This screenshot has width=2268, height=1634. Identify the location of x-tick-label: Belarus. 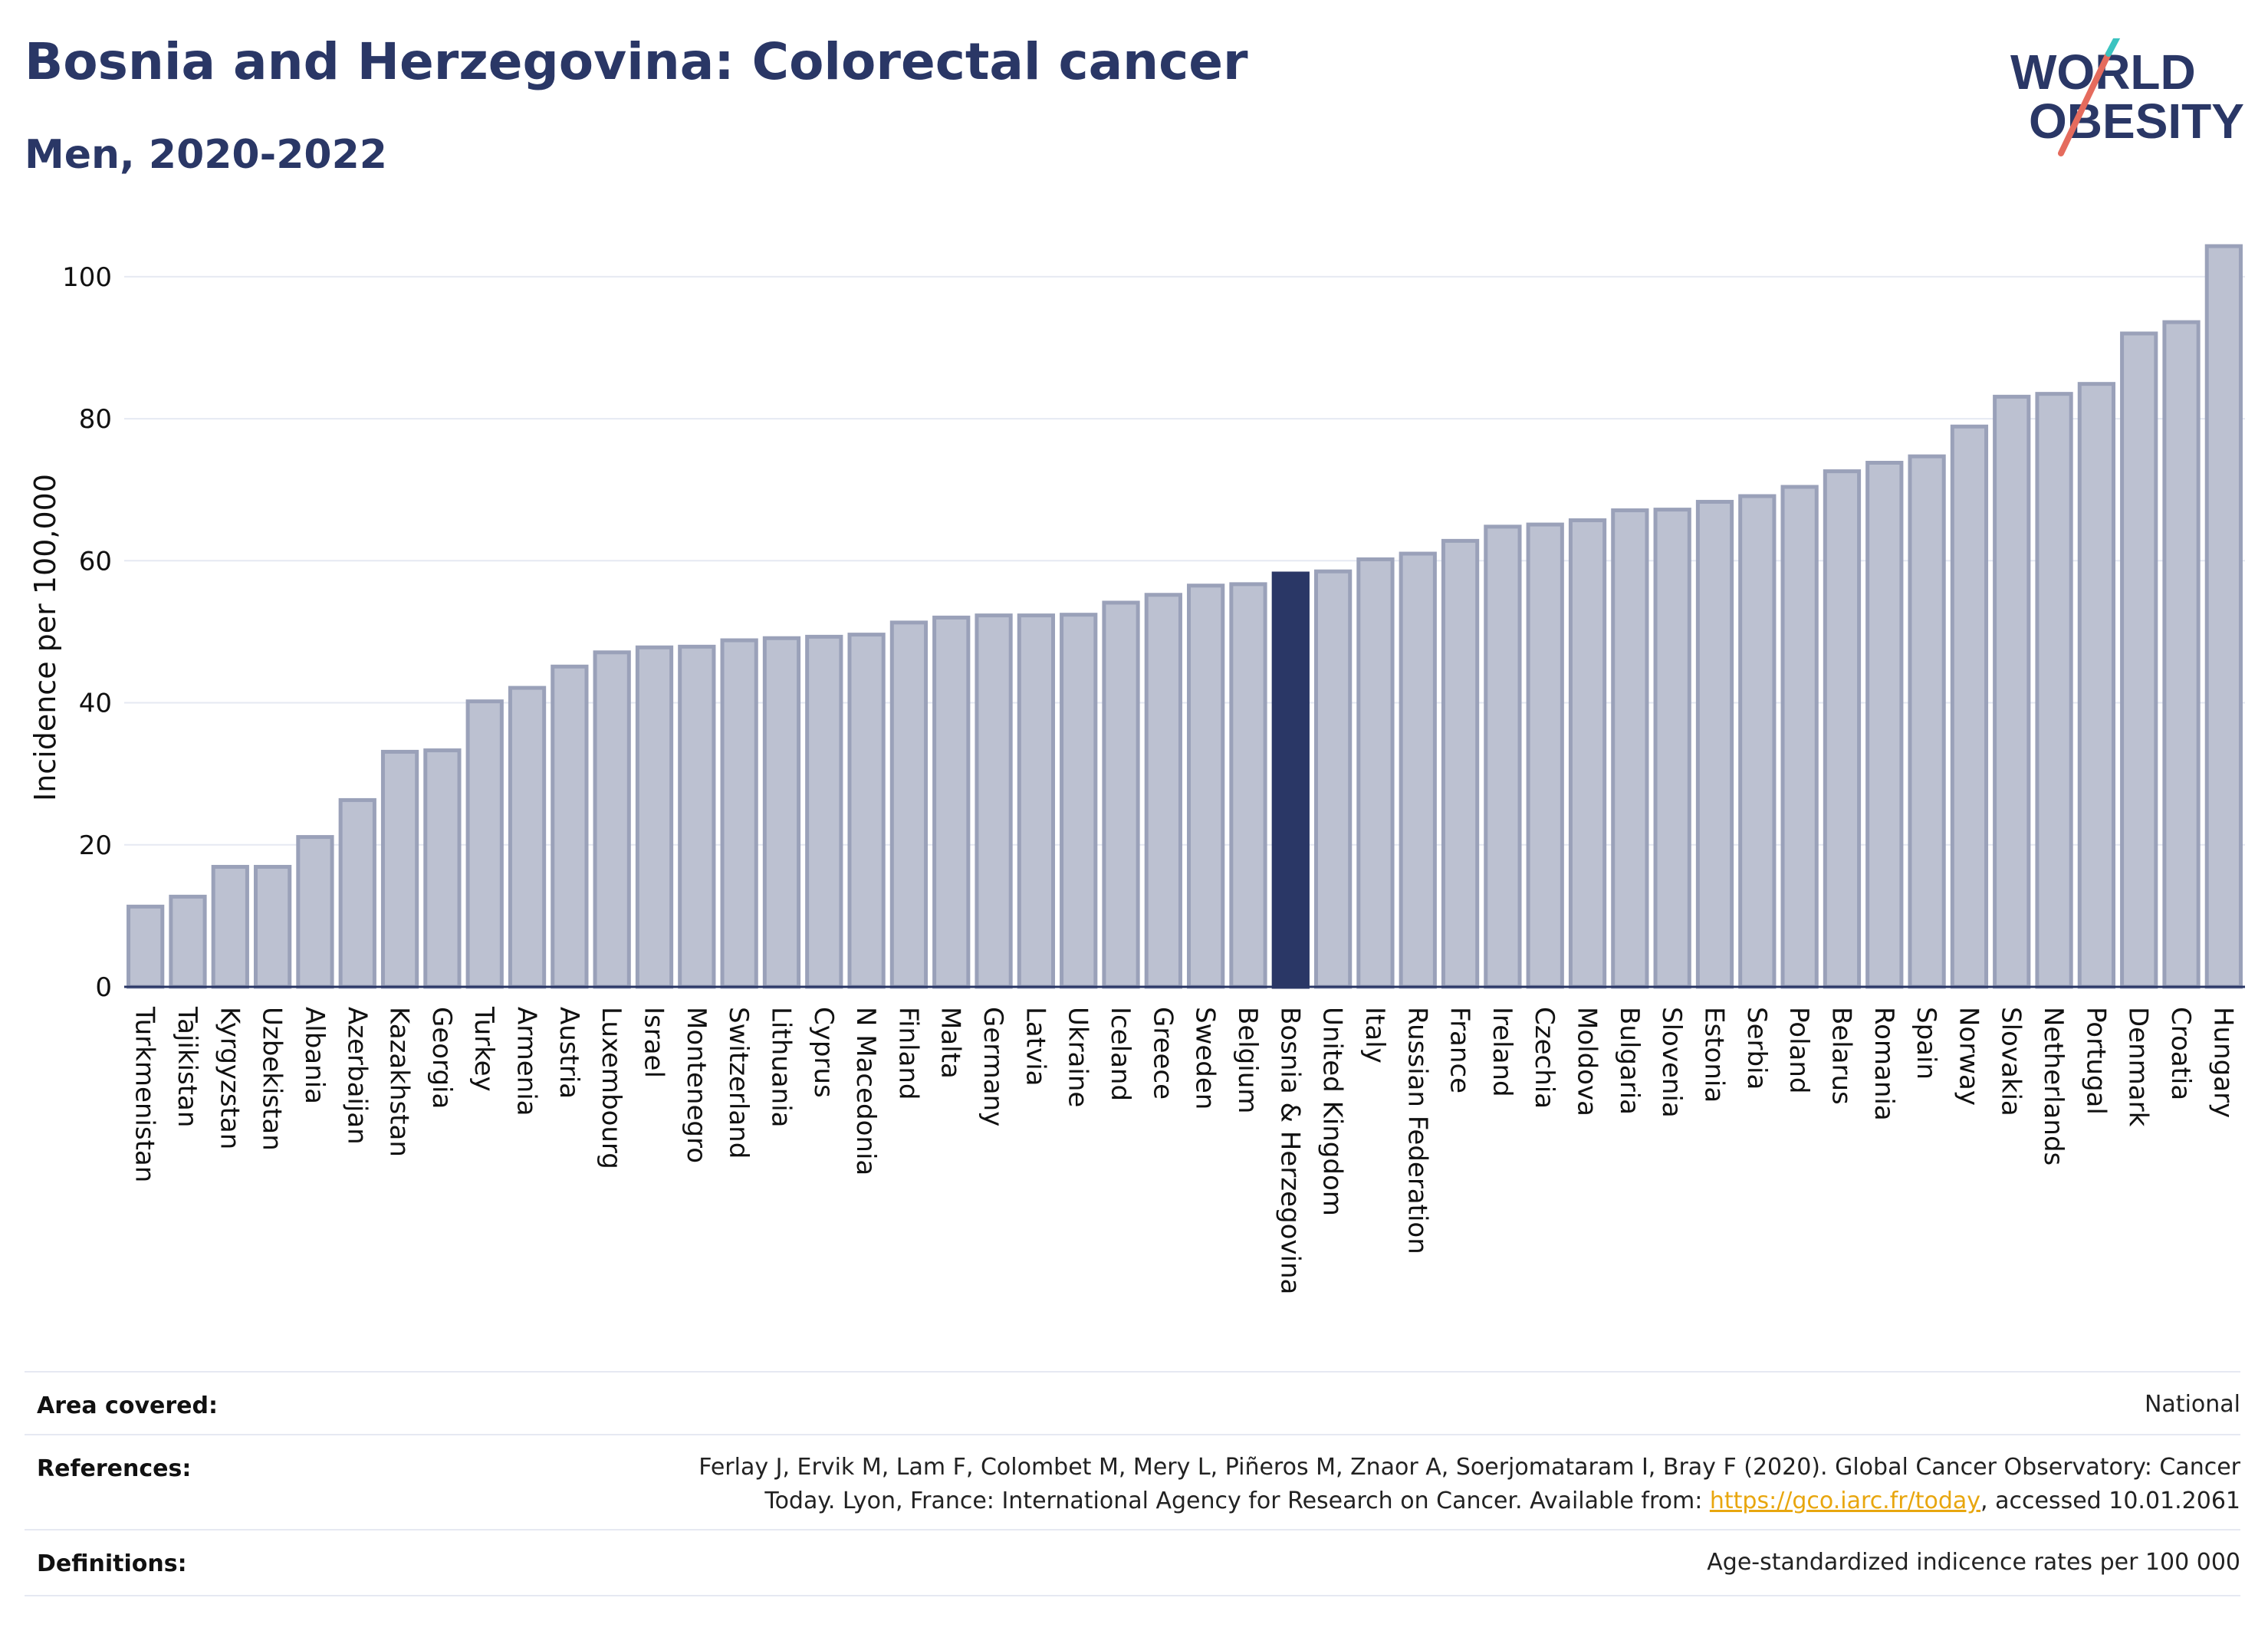
(1841, 1056).